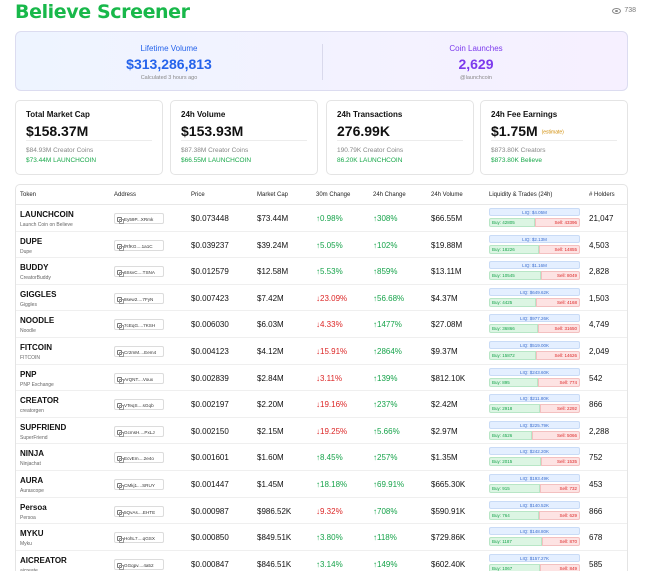  I want to click on buy-count-bar: Buy: 1067, so click(514, 567).